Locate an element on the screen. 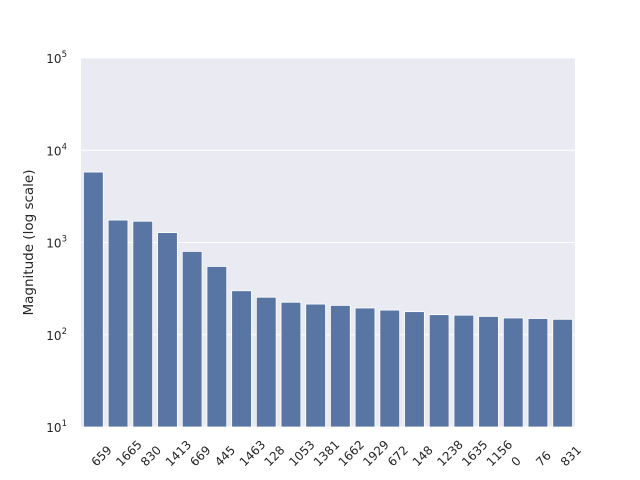 This screenshot has width=640, height=480. x-tick-label: 76 is located at coordinates (543, 458).